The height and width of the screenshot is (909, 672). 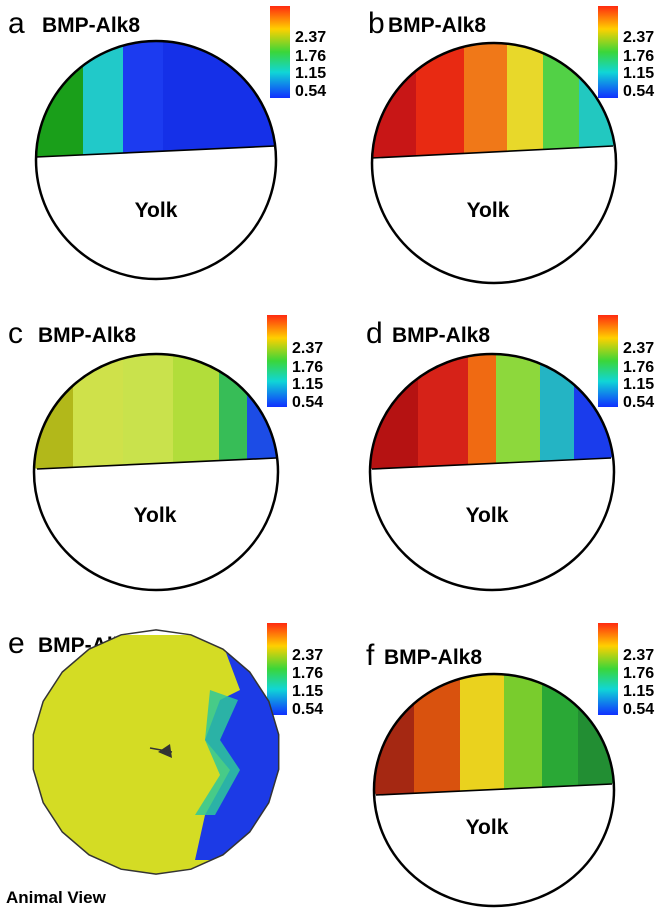 What do you see at coordinates (161, 751) in the screenshot?
I see `pole-marker` at bounding box center [161, 751].